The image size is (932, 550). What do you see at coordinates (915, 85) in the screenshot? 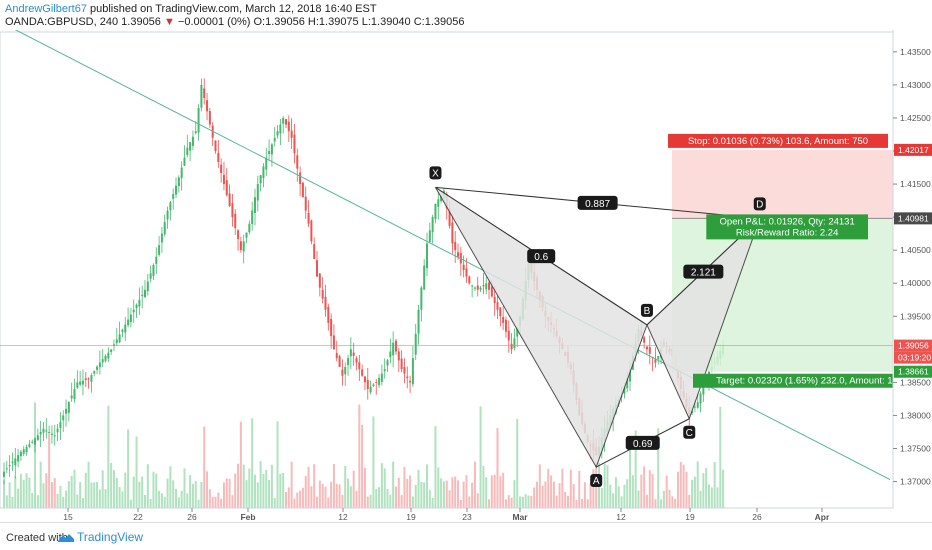
I see `price-tick-label: 1.43000` at bounding box center [915, 85].